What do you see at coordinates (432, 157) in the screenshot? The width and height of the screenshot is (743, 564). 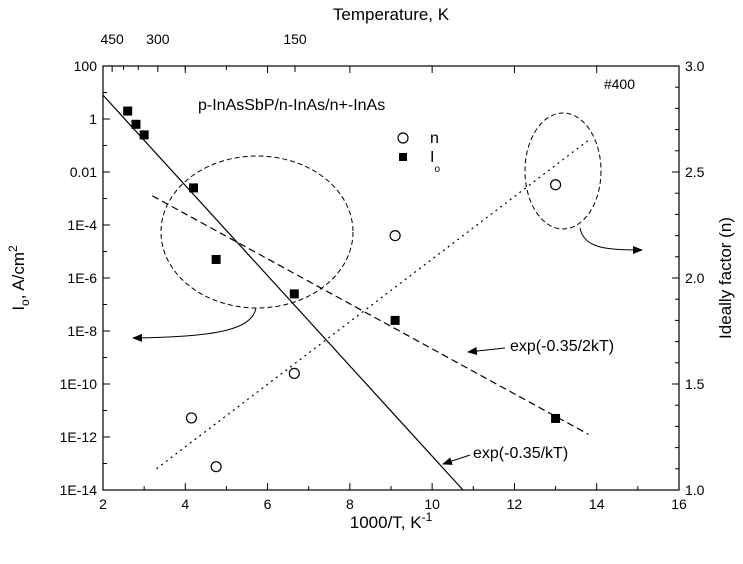 I see `legend-label-io-main: I` at bounding box center [432, 157].